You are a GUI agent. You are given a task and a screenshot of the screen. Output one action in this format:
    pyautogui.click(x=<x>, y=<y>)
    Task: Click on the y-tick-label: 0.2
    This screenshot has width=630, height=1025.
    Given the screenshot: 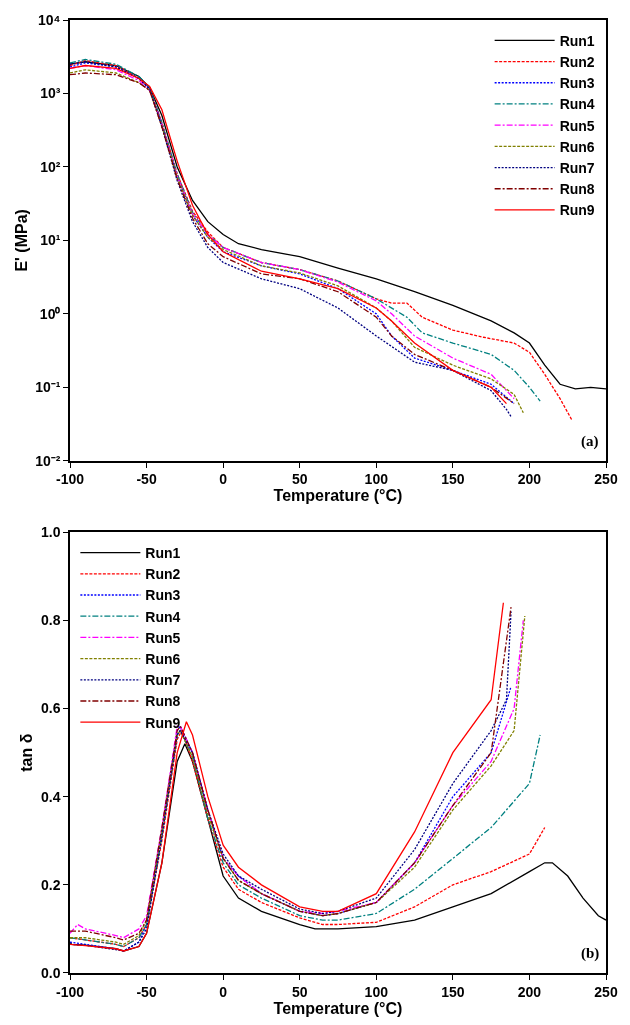 What is the action you would take?
    pyautogui.click(x=50, y=884)
    